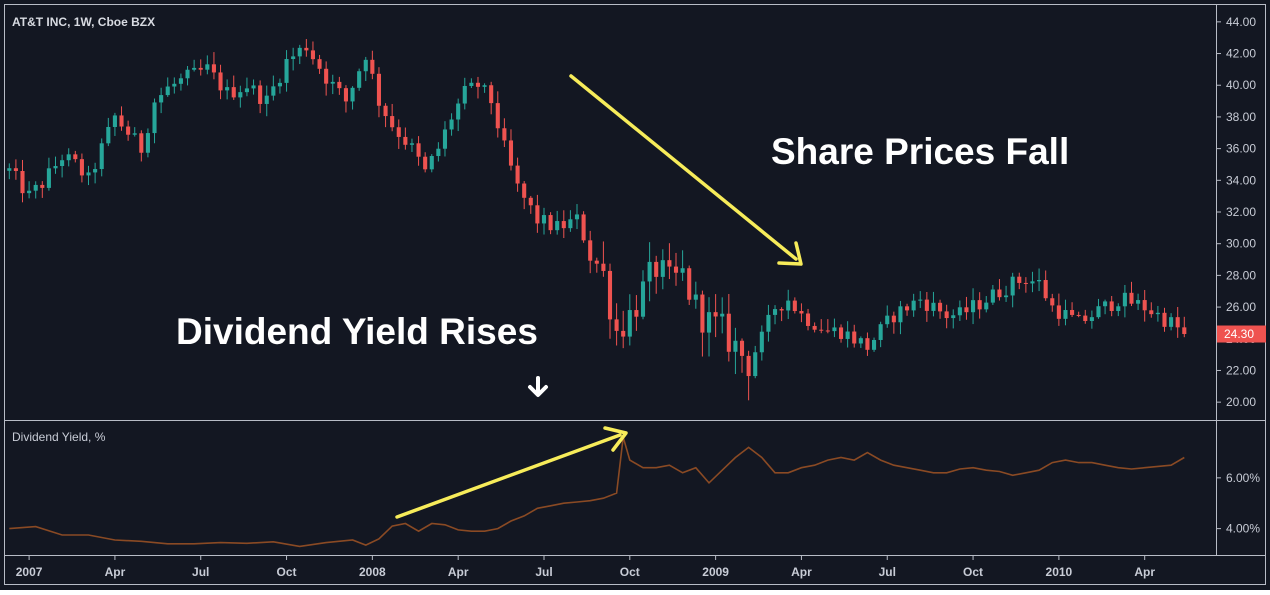 Image resolution: width=1270 pixels, height=595 pixels. Describe the element at coordinates (200, 572) in the screenshot. I see `time-tick-label: Jul` at that location.